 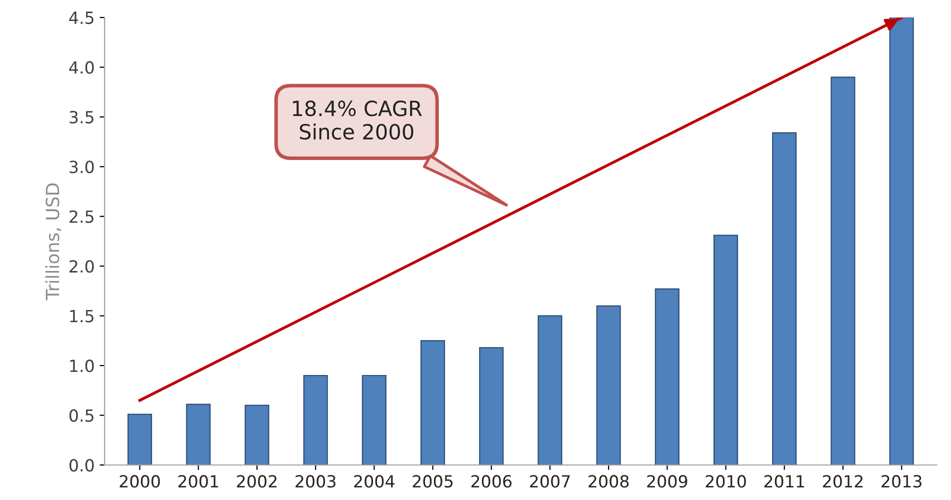 I want to click on y-tick-label: 4.5, so click(x=81, y=18).